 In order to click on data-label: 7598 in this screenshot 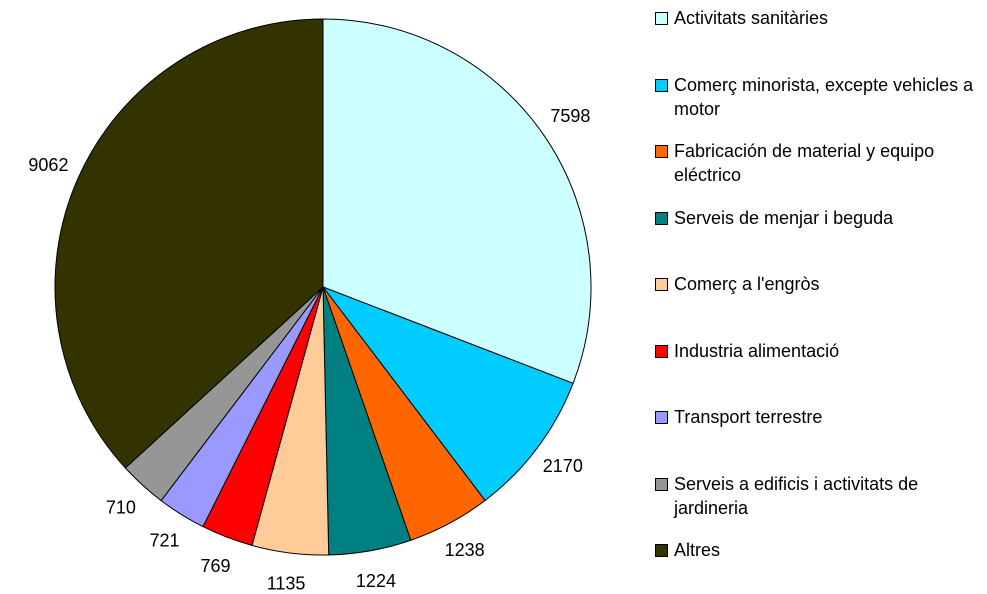, I will do `click(570, 116)`.